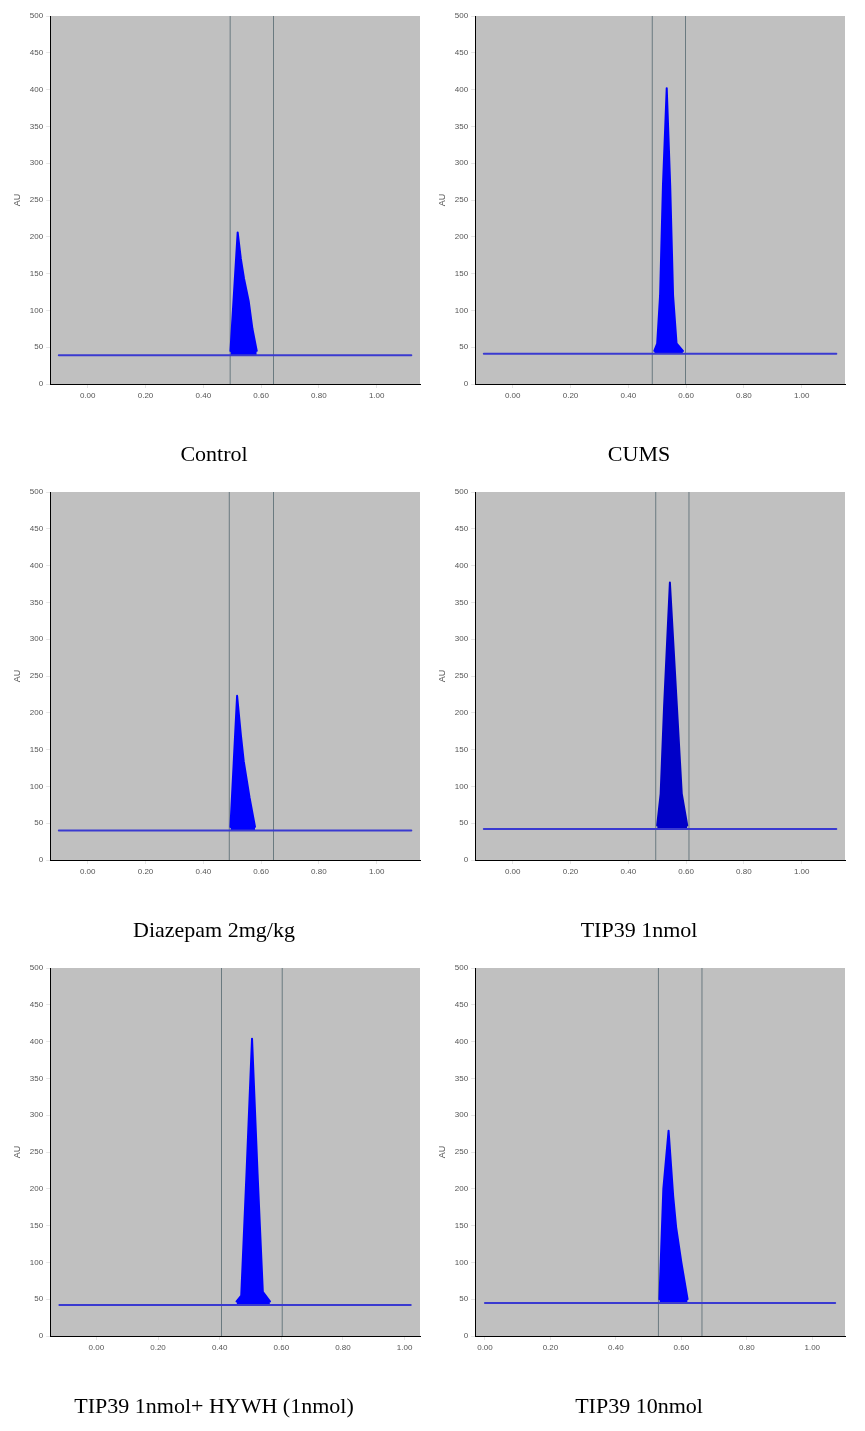  I want to click on text: TIP39 10nmol, so click(639, 1405).